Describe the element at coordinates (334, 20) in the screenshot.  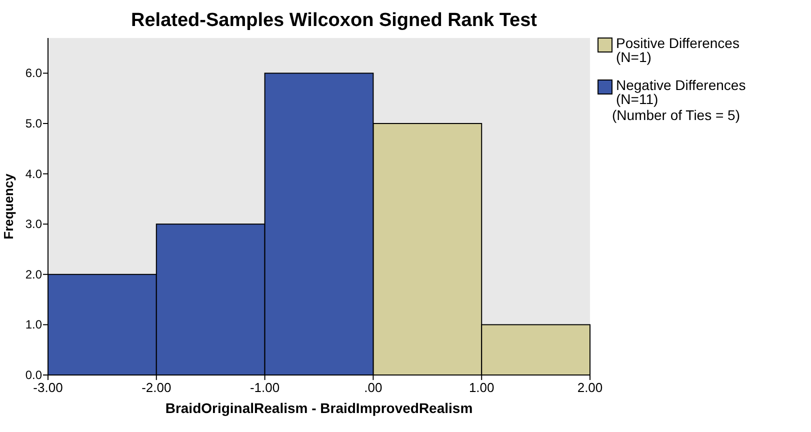
I see `chart-title: Related-Samples Wilcoxon Signed Rank Test` at that location.